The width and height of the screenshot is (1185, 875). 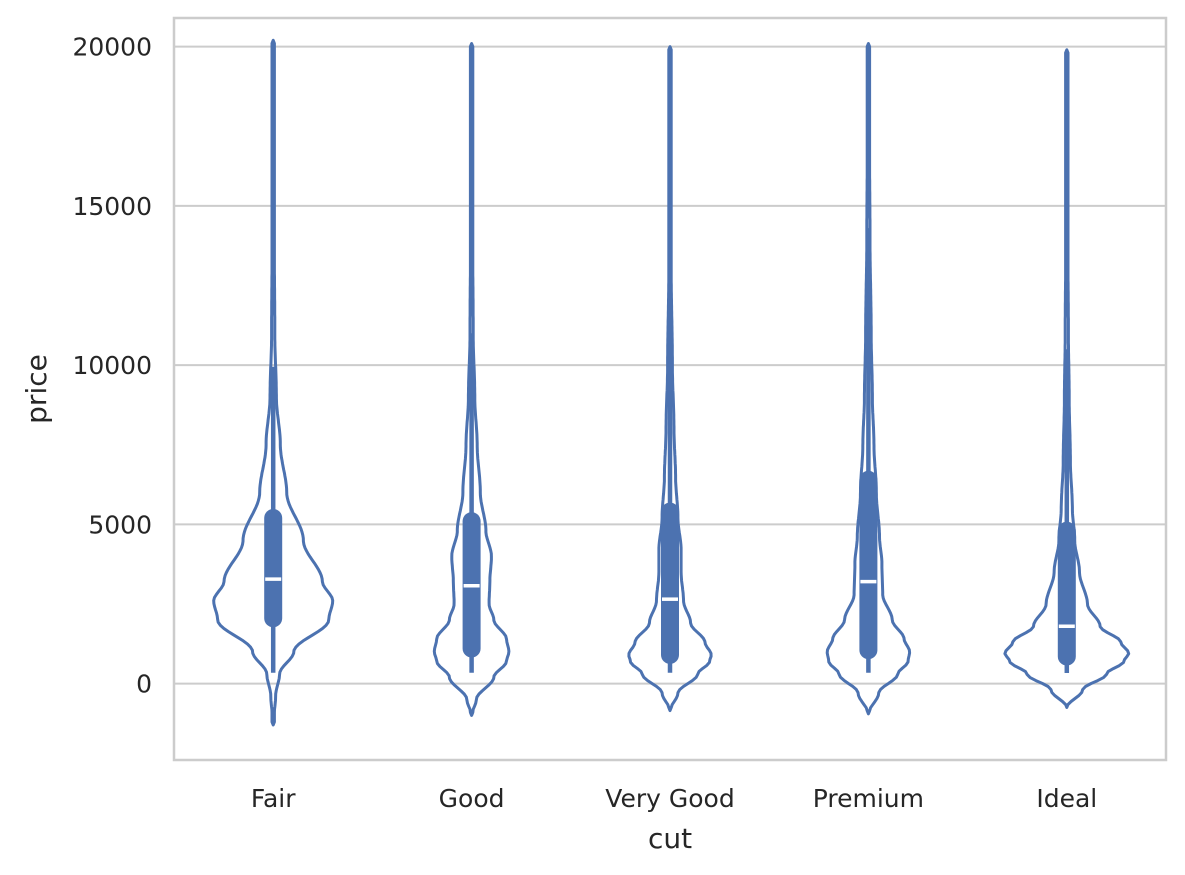 I want to click on y-tick-label: 0, so click(x=144, y=684).